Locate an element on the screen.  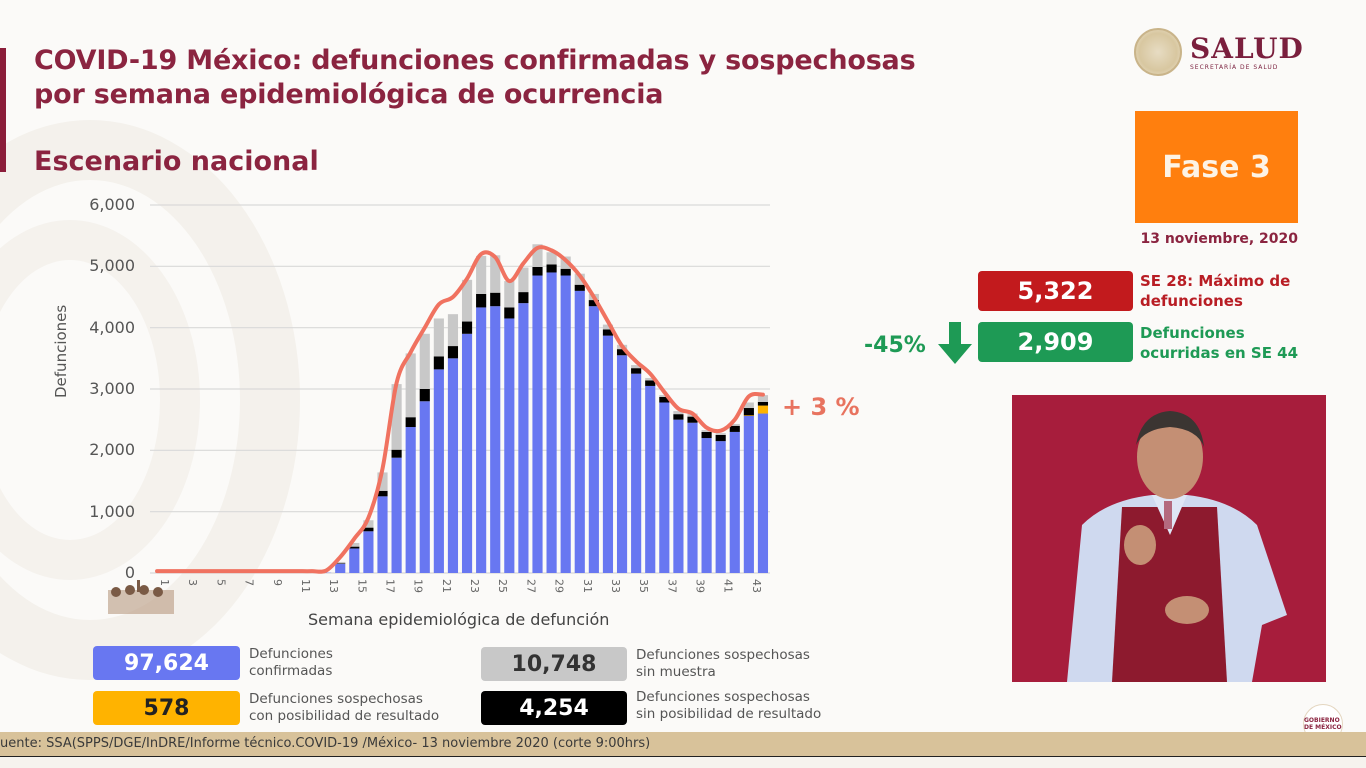
x-tick-label: 19 is located at coordinates (418, 586).